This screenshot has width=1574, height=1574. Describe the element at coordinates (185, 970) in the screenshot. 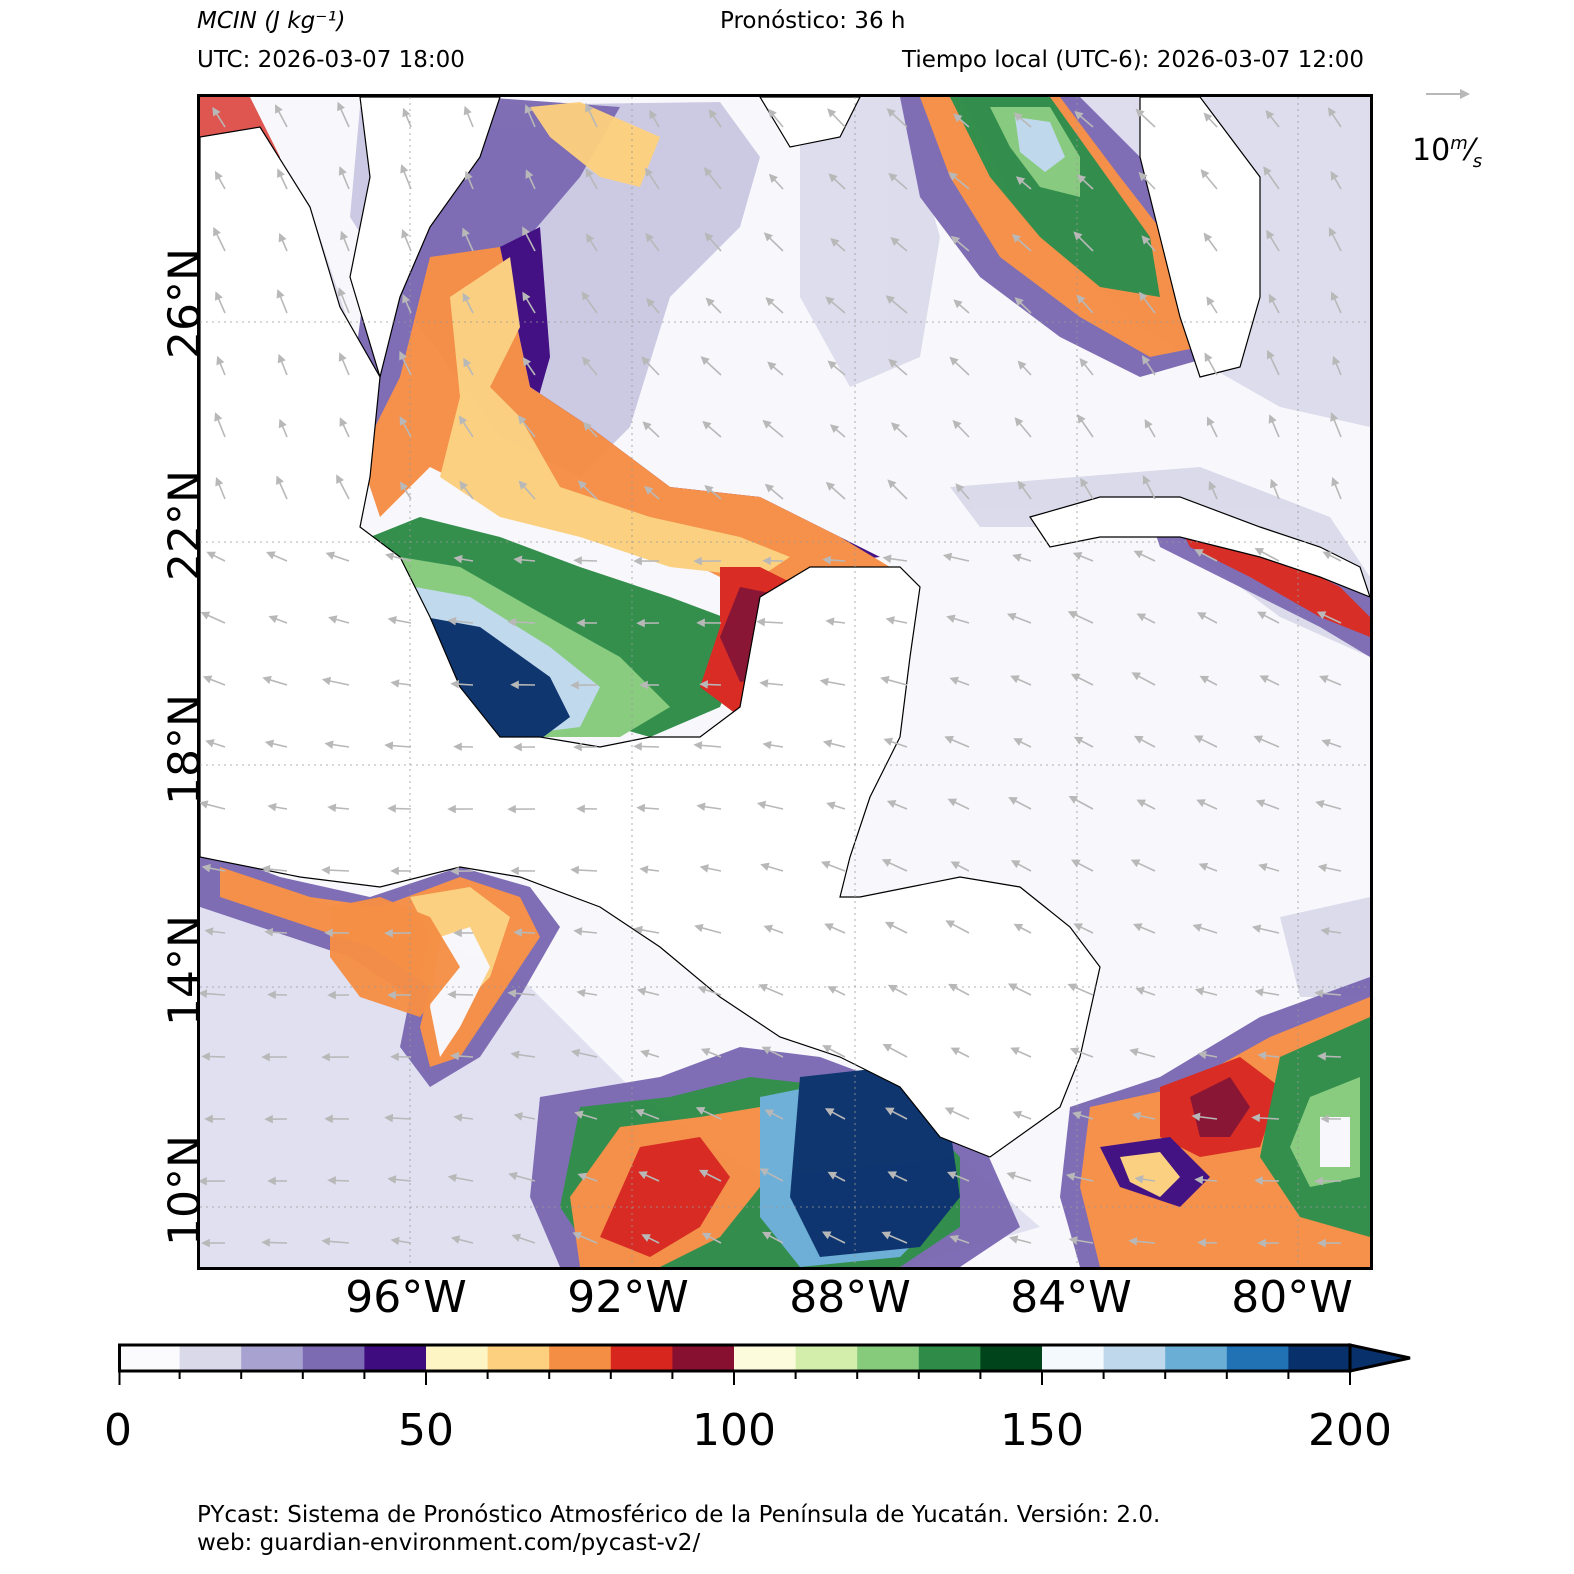

I see `lat-label-14n: 14°N` at that location.